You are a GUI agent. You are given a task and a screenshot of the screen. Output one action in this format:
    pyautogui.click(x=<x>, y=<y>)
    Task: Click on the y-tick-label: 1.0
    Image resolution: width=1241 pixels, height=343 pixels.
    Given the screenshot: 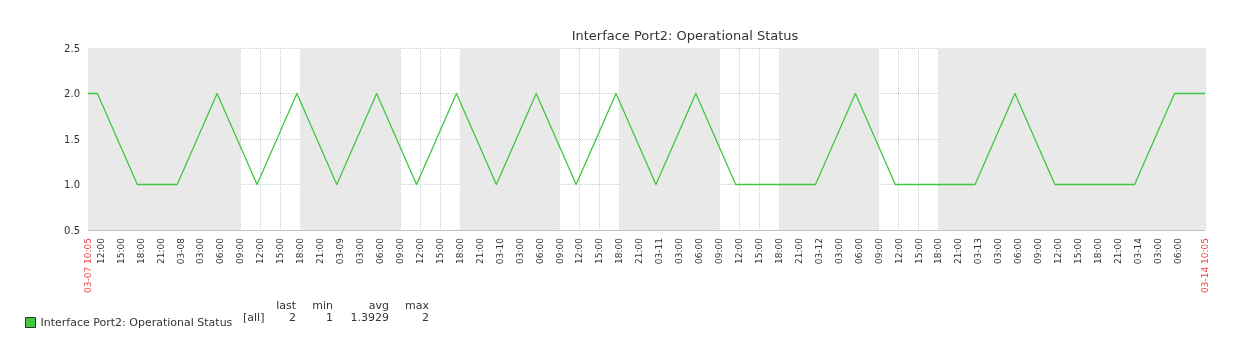 What is the action you would take?
    pyautogui.click(x=72, y=184)
    